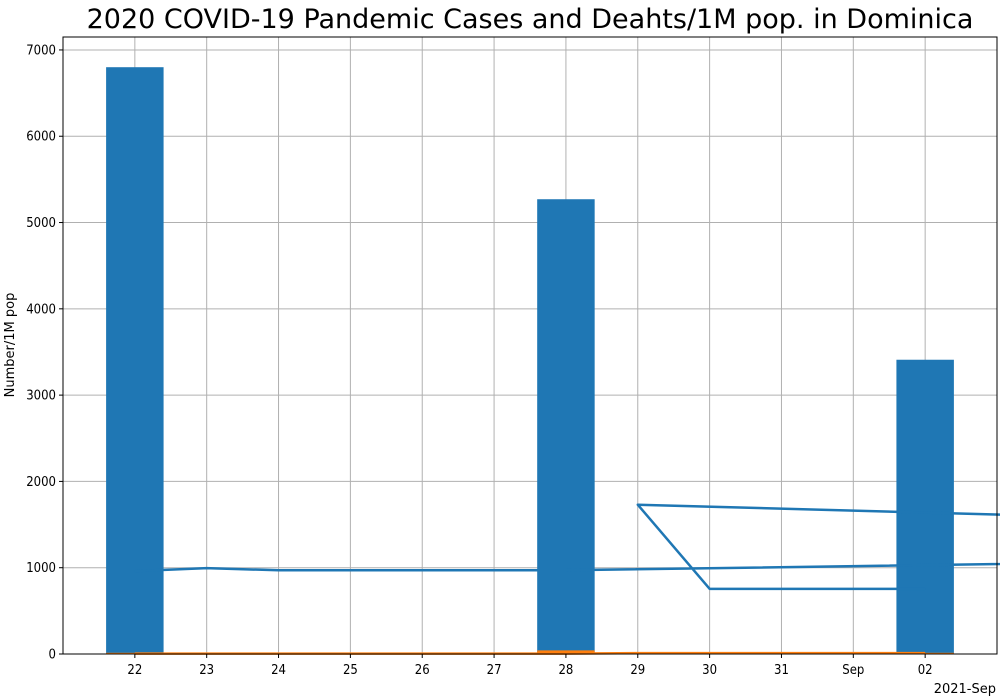 This screenshot has width=1000, height=700. I want to click on x-tick-label: 28, so click(565, 670).